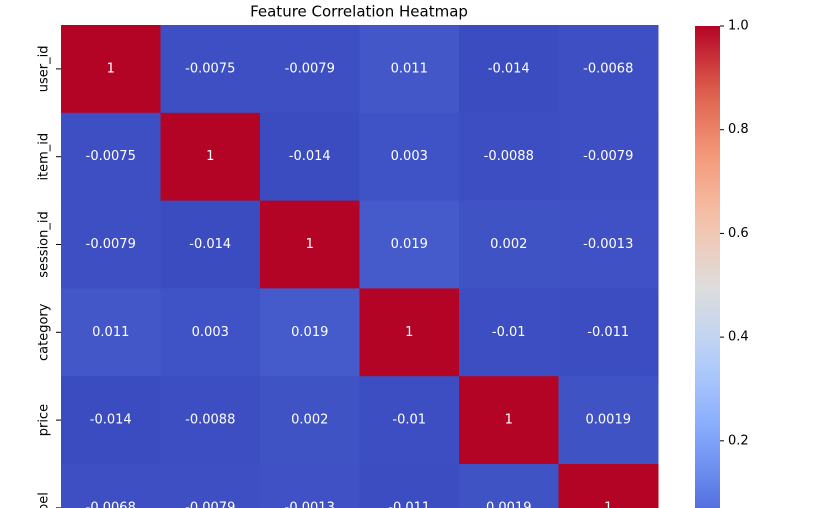  Describe the element at coordinates (738, 26) in the screenshot. I see `colorbar-tick-label: 1.0` at that location.